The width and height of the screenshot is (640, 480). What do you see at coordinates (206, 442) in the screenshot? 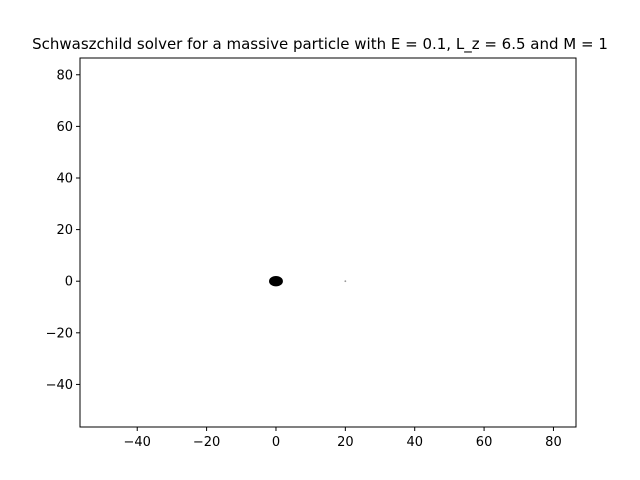
I see `x-tick-label: −20` at bounding box center [206, 442].